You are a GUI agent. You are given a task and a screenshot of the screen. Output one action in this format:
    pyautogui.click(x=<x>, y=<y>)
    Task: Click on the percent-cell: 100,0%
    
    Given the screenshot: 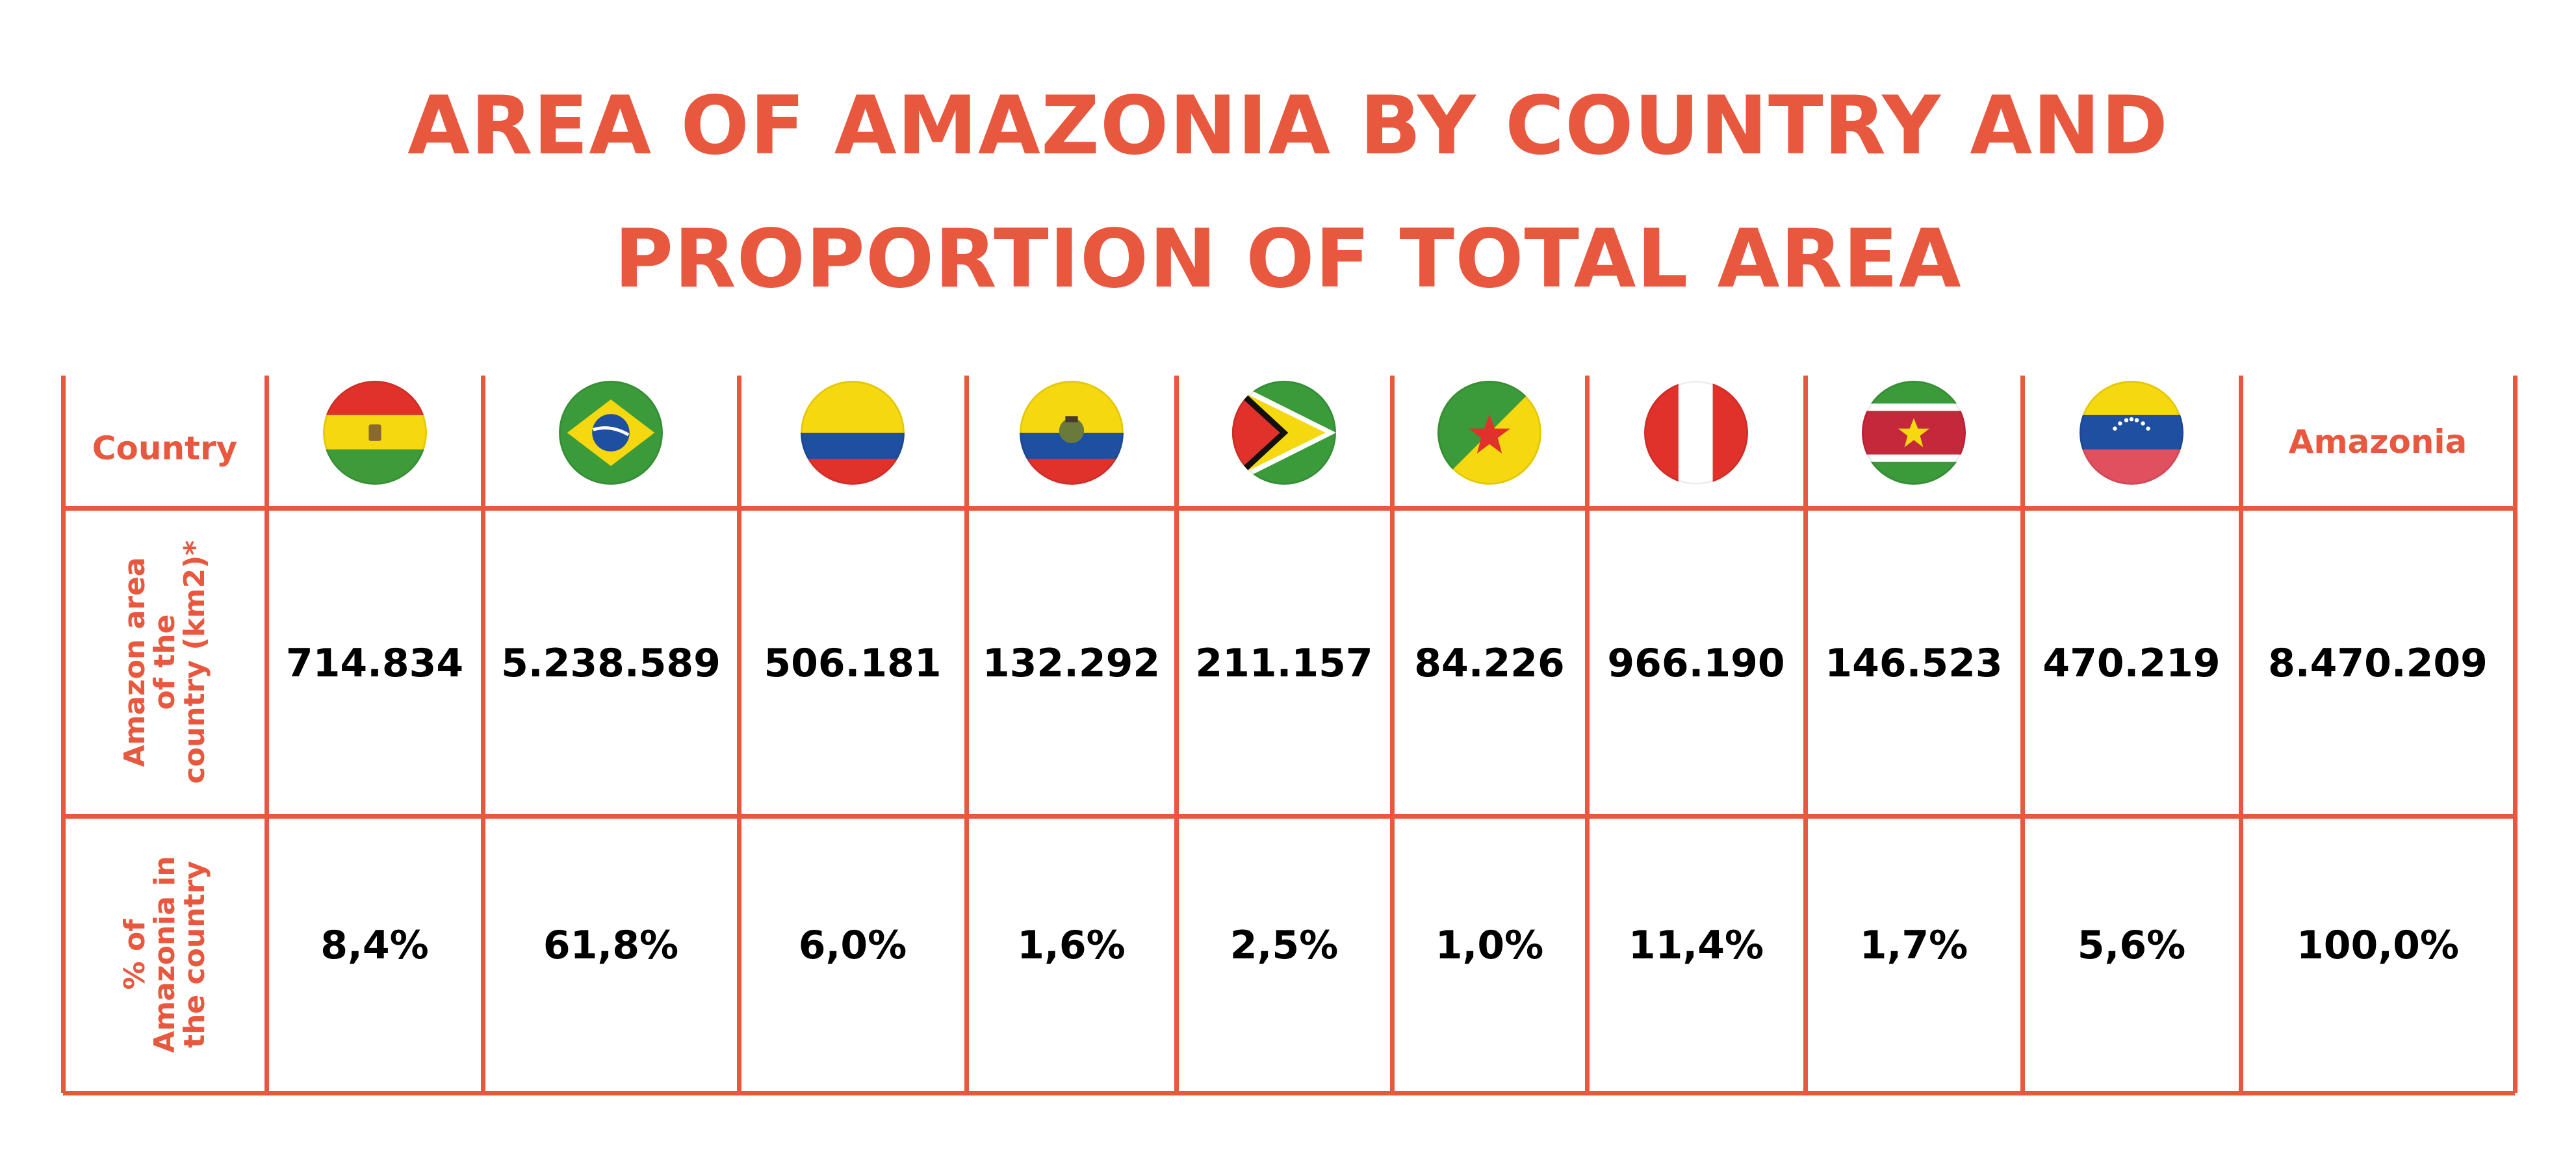 What is the action you would take?
    pyautogui.click(x=2378, y=945)
    